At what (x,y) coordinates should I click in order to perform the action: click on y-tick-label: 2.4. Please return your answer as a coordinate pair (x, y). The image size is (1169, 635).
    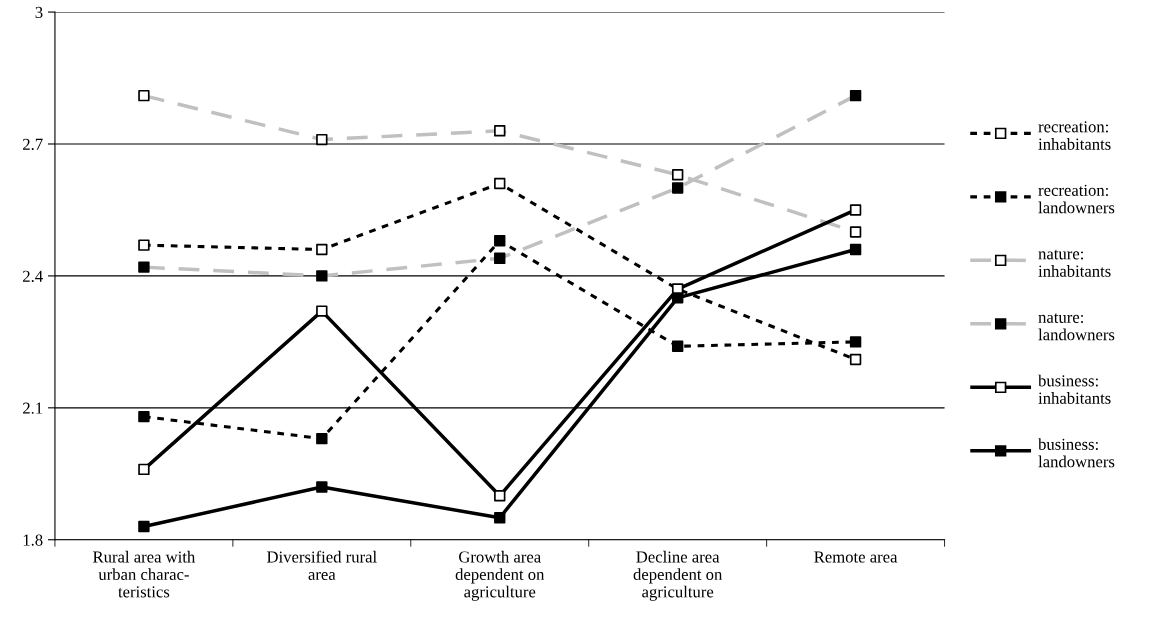
    Looking at the image, I should click on (33, 276).